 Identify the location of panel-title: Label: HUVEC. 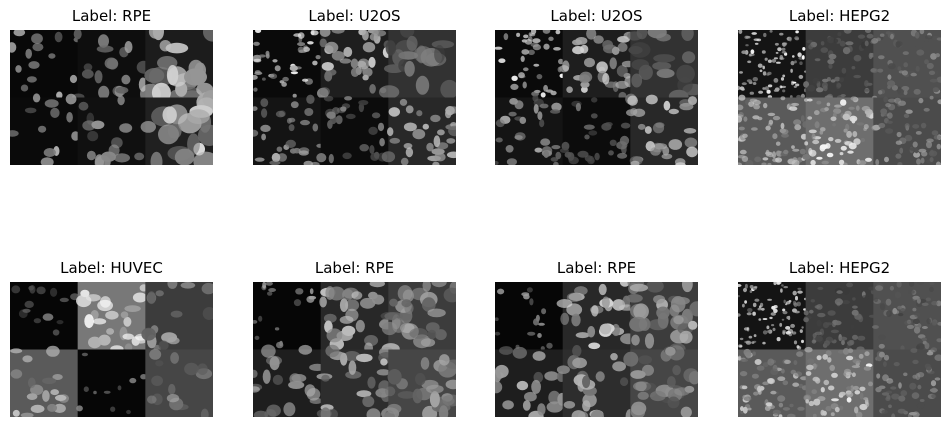
(111, 268).